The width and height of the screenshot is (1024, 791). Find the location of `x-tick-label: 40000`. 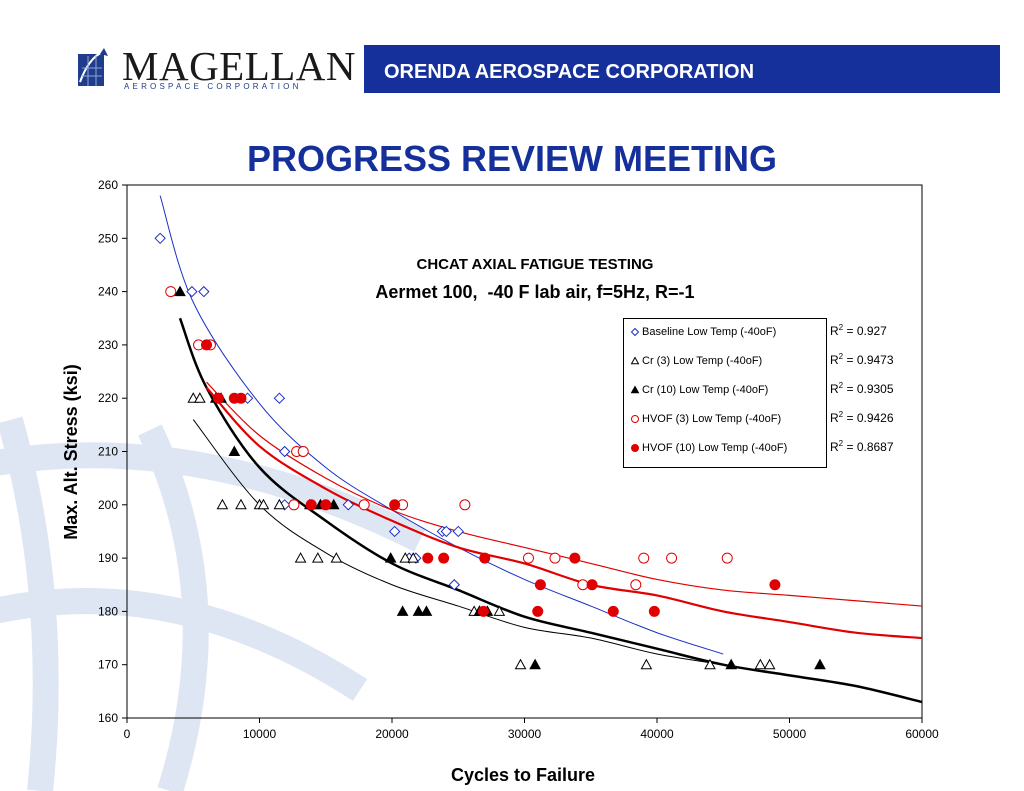

x-tick-label: 40000 is located at coordinates (657, 734).